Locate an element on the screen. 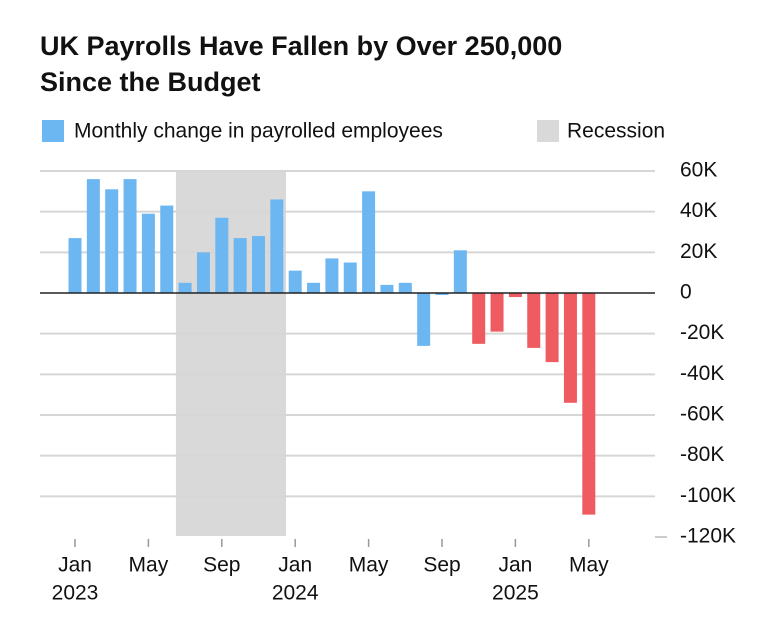  y-tick-label: -120K is located at coordinates (708, 536).